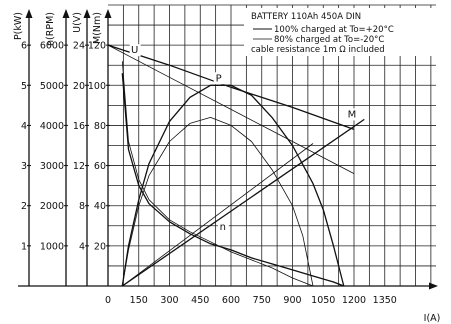 This screenshot has width=451, height=324. What do you see at coordinates (200, 300) in the screenshot?
I see `x-tick-label: 450` at bounding box center [200, 300].